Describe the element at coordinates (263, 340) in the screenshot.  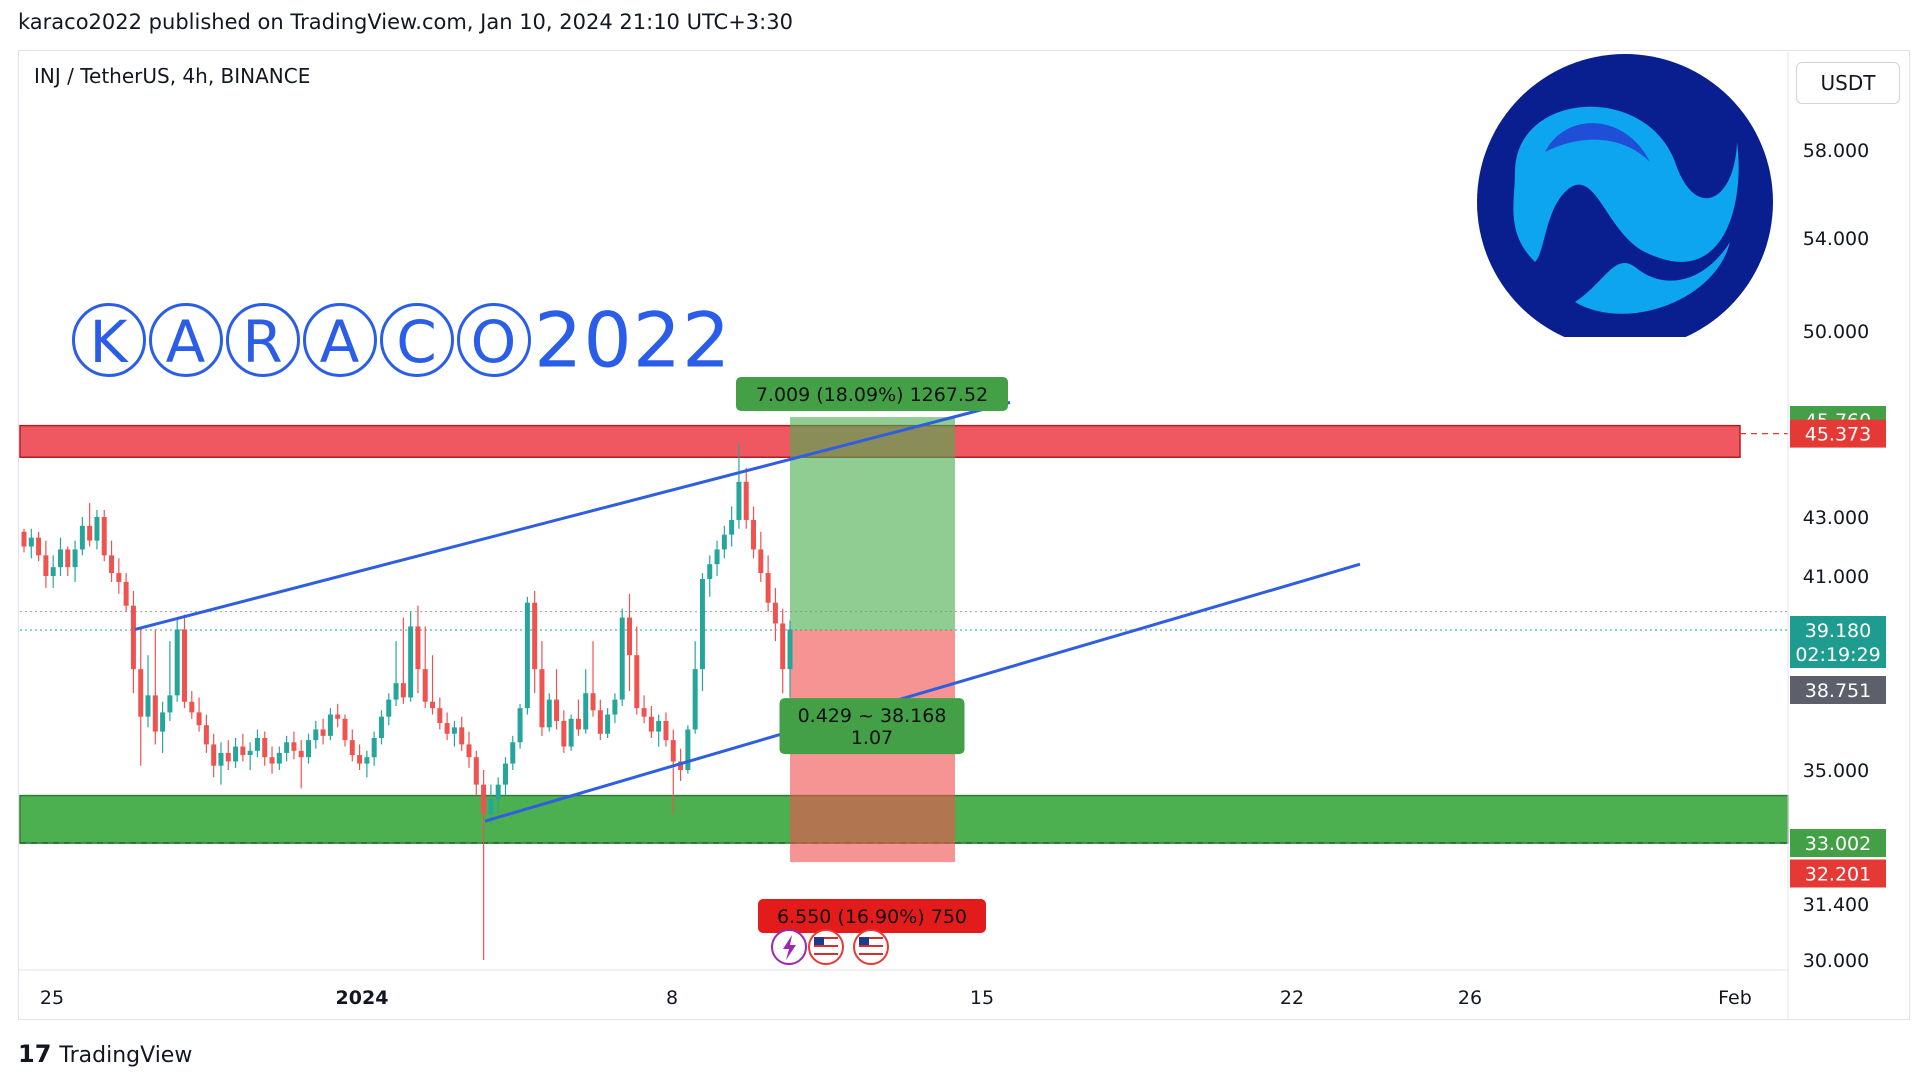
I see `watermark-letter: R` at that location.